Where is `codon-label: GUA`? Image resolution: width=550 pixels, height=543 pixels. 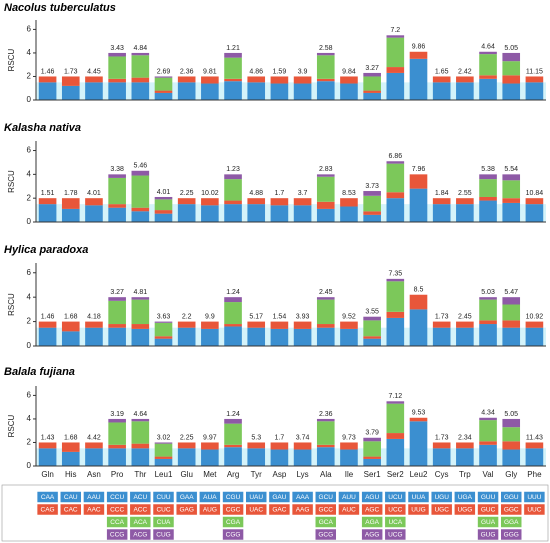
codon-label: GUA is located at coordinates (488, 522).